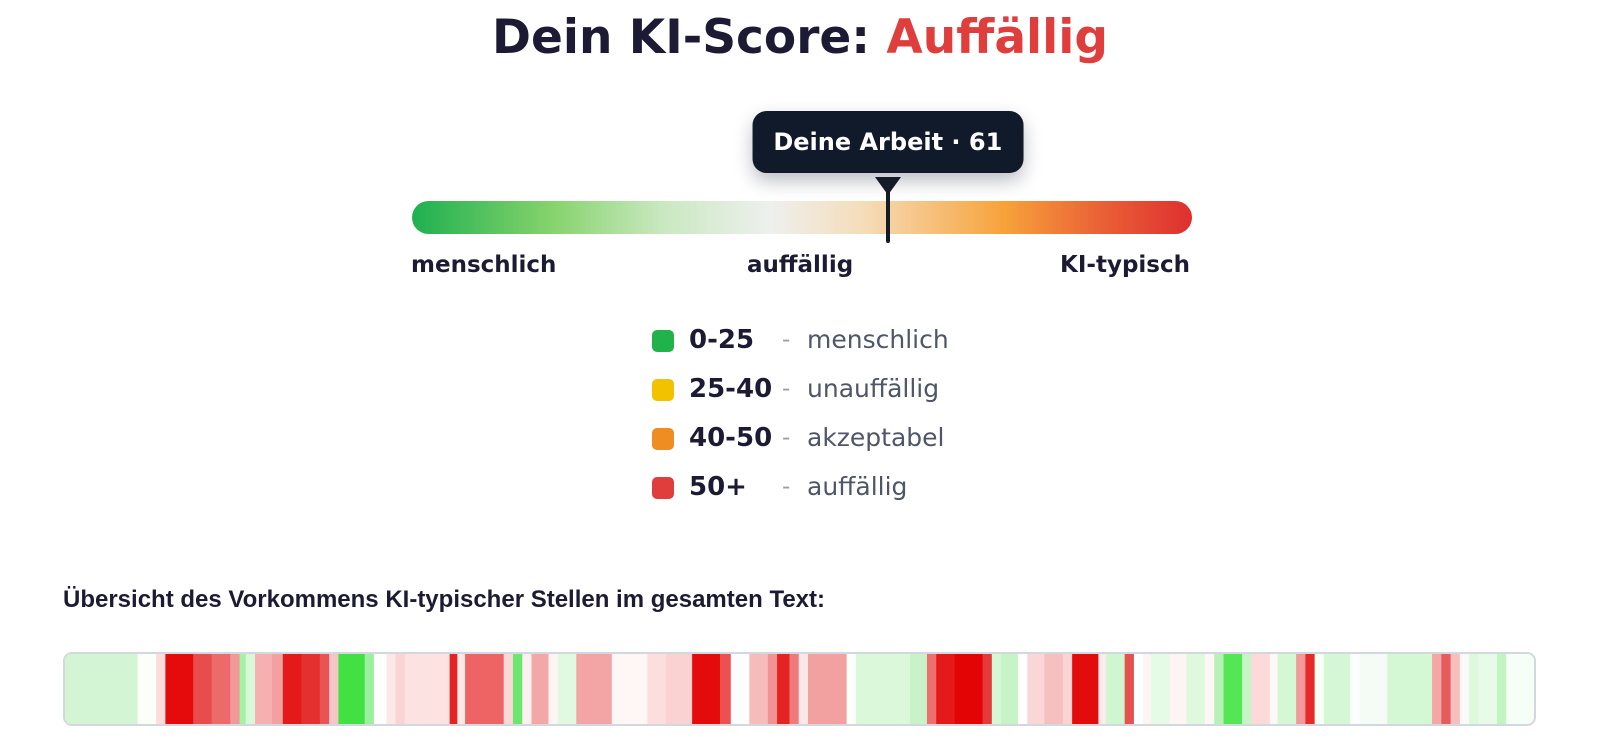  What do you see at coordinates (718, 487) in the screenshot?
I see `legend-range: 50+` at bounding box center [718, 487].